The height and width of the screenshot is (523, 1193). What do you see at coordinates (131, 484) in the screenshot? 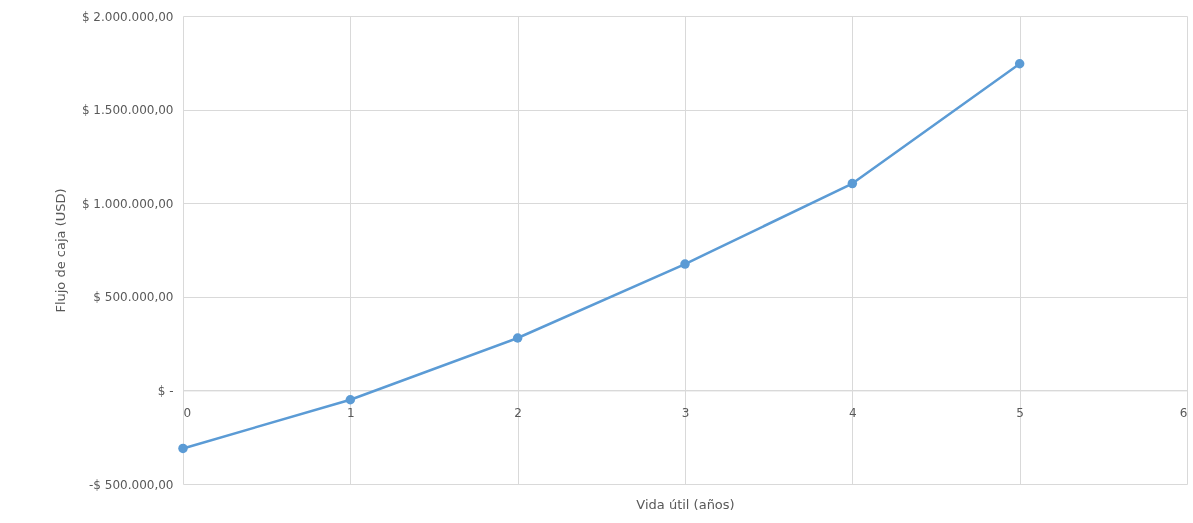
I see `y-tick-label: -$ 500.000,00` at bounding box center [131, 484].